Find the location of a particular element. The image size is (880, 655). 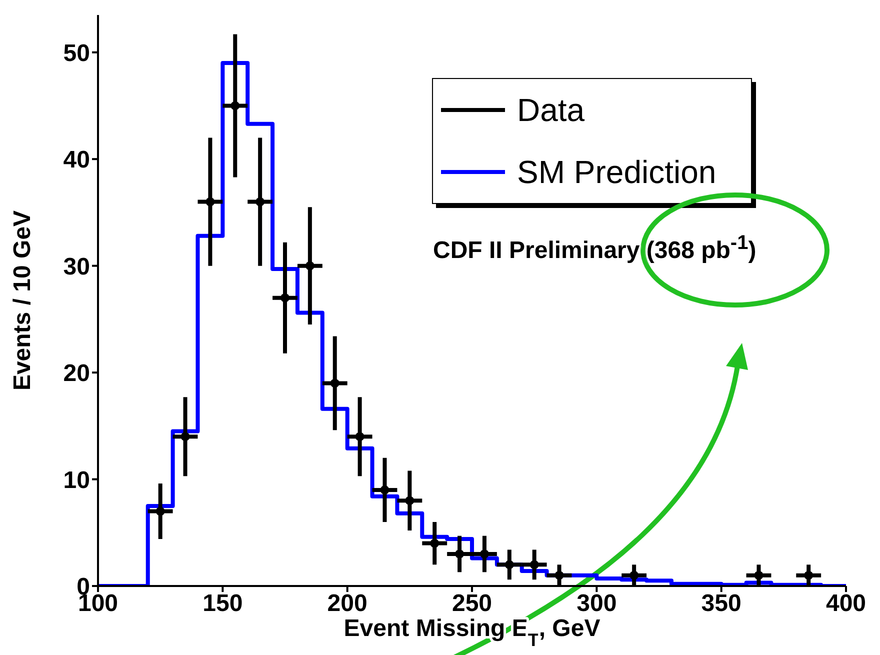

legend-label: Data is located at coordinates (551, 110).